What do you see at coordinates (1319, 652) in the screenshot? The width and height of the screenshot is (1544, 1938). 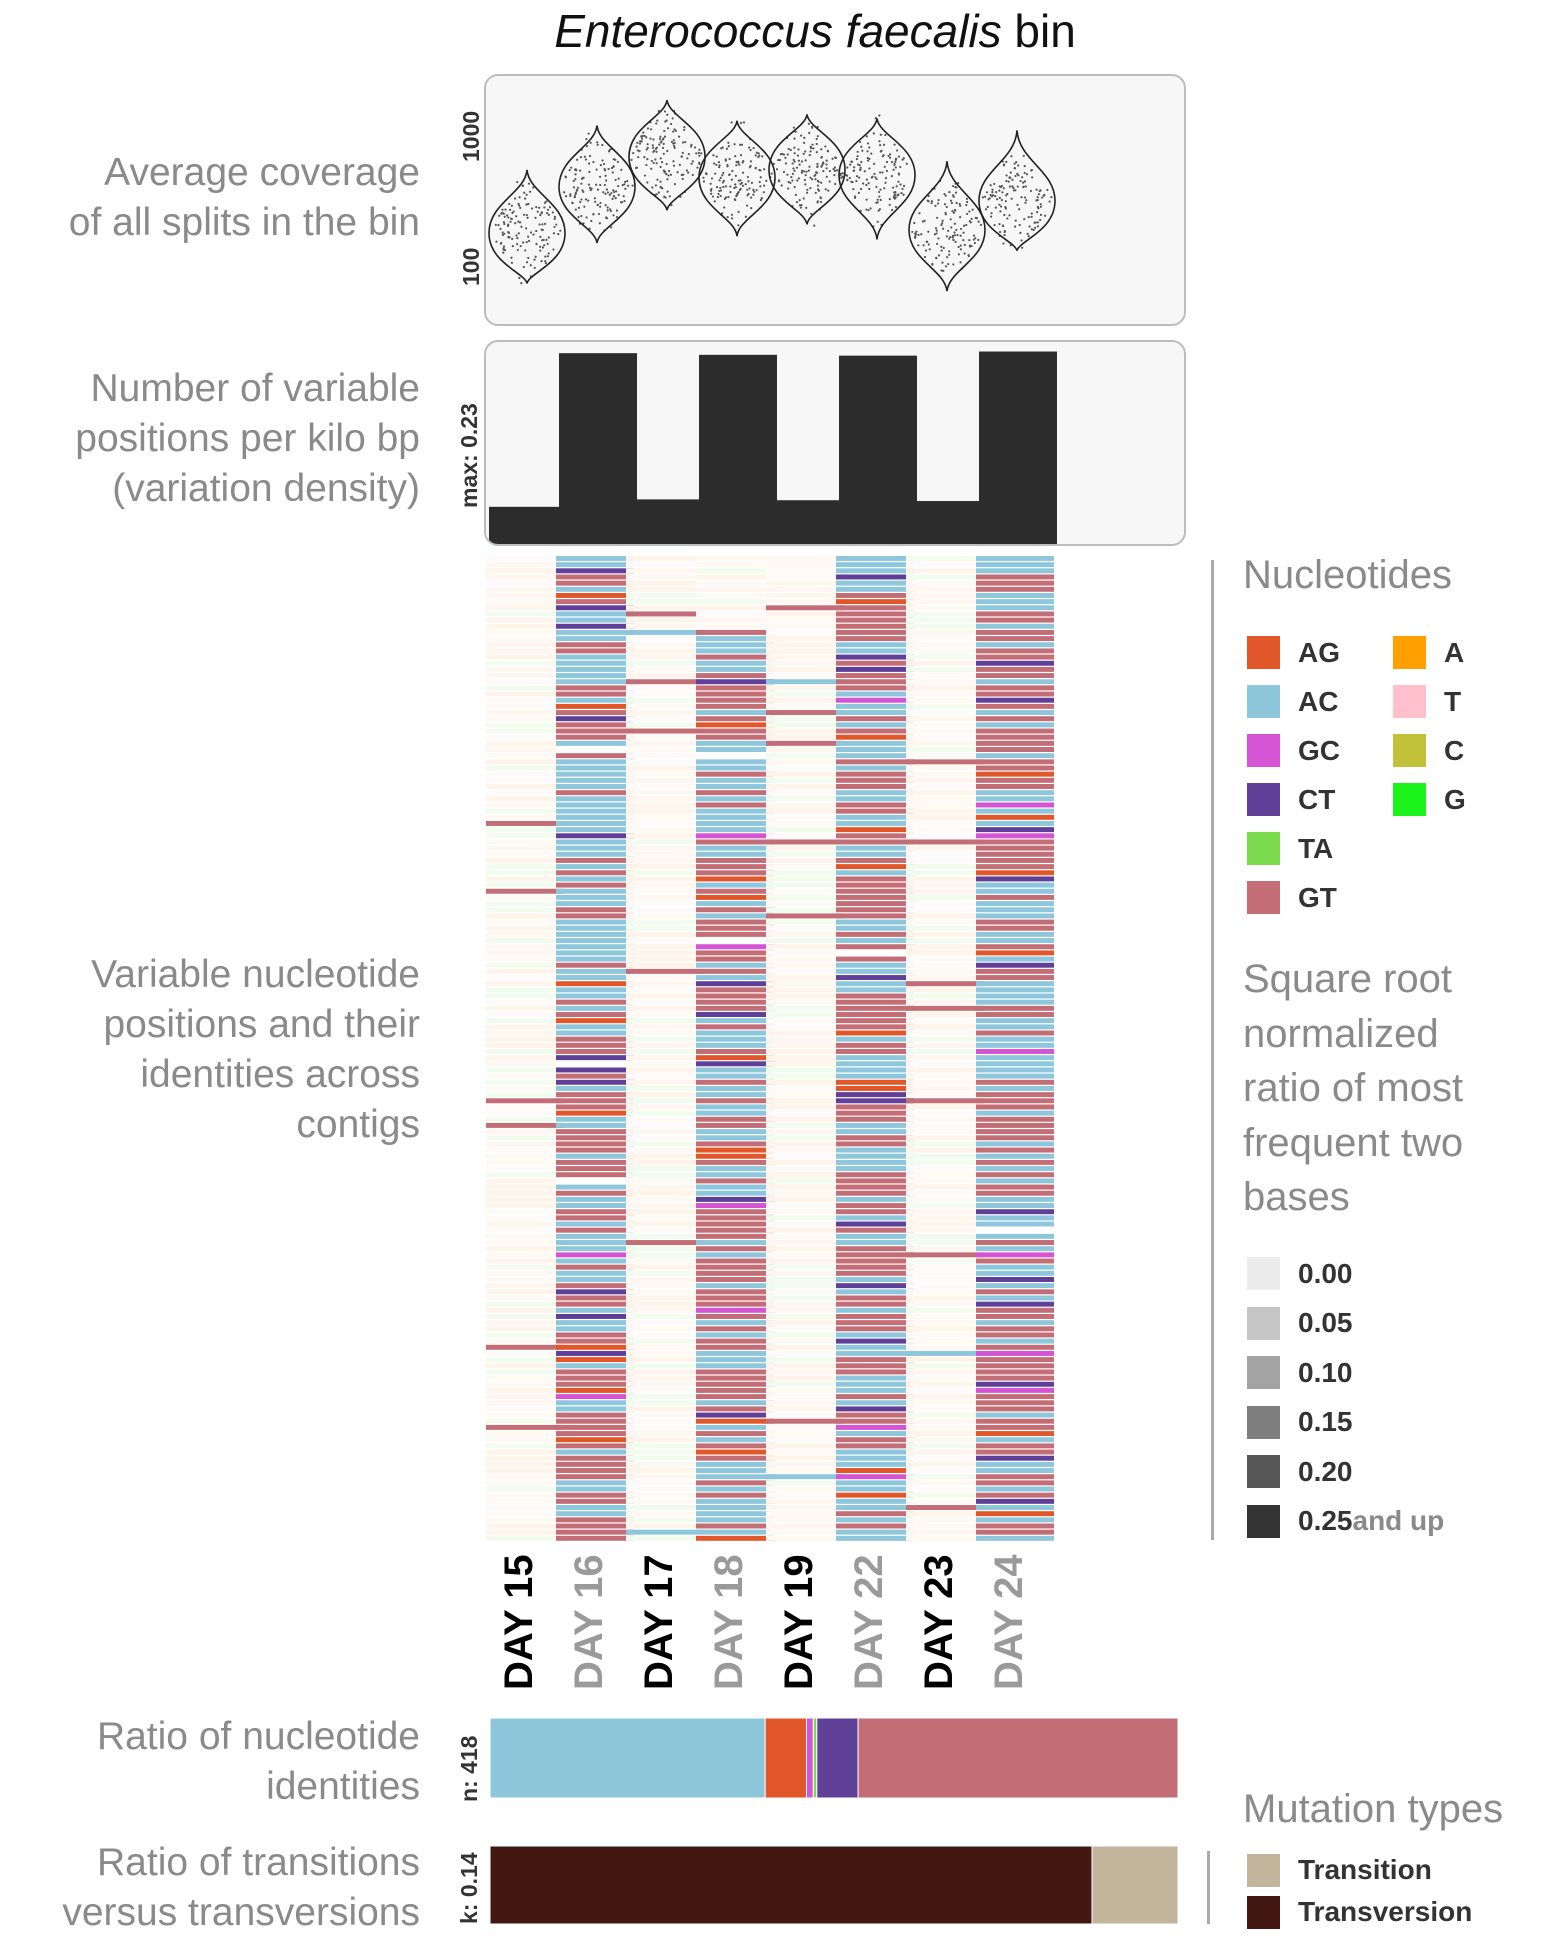 I see `legend-label: AG` at bounding box center [1319, 652].